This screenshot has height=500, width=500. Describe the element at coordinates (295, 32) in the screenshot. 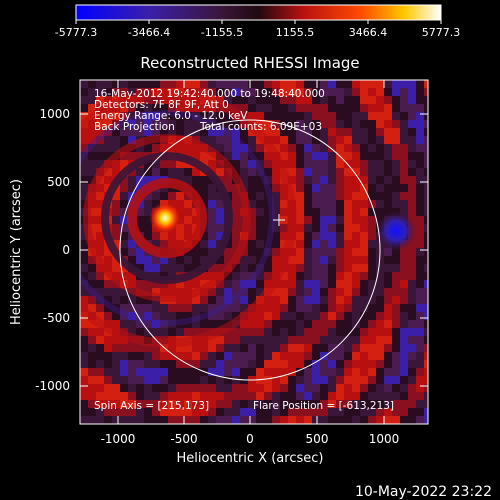

I see `colorbar-label-4: 1155.5` at that location.